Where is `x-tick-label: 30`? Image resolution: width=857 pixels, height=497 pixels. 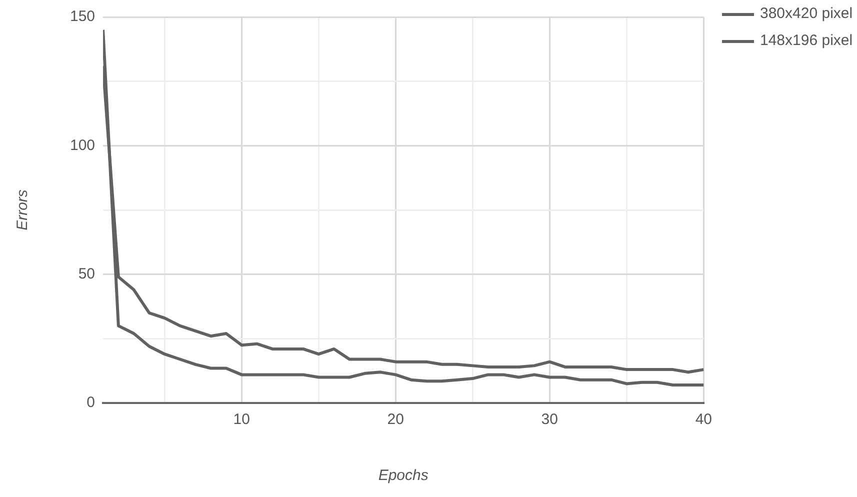
x-tick-label: 30 is located at coordinates (549, 419).